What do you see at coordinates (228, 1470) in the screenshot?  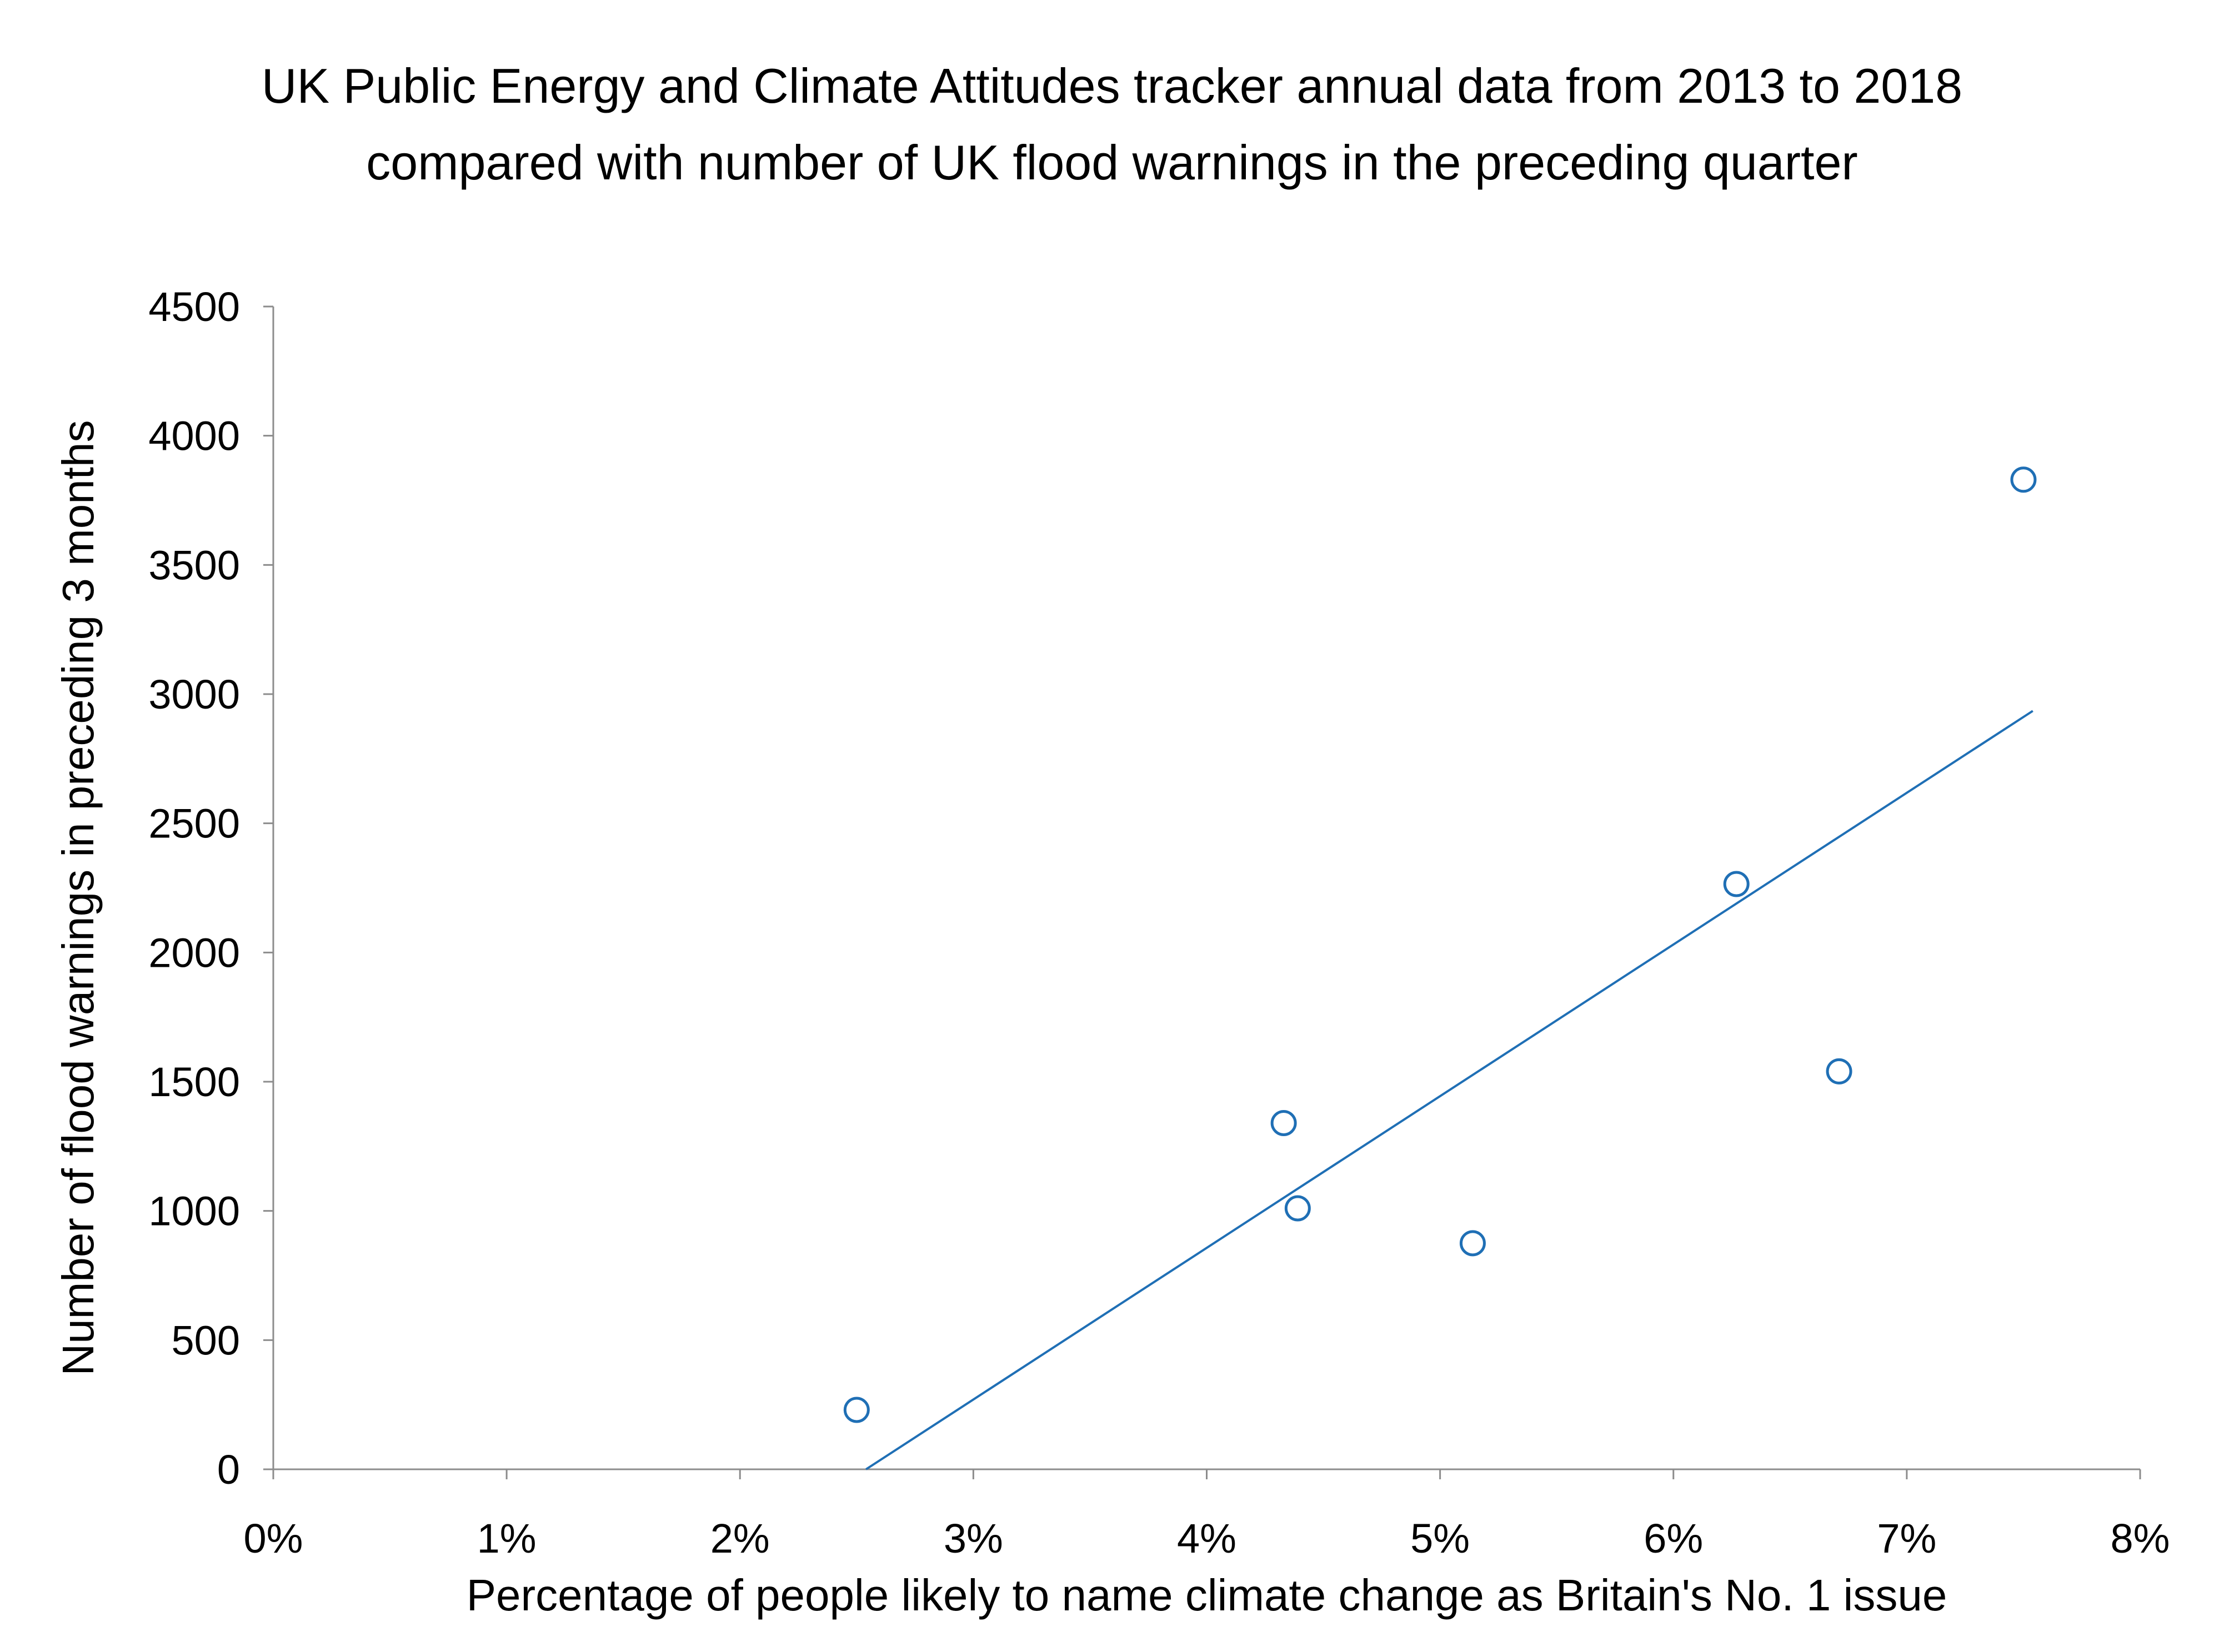 I see `y-tick-label: 0` at bounding box center [228, 1470].